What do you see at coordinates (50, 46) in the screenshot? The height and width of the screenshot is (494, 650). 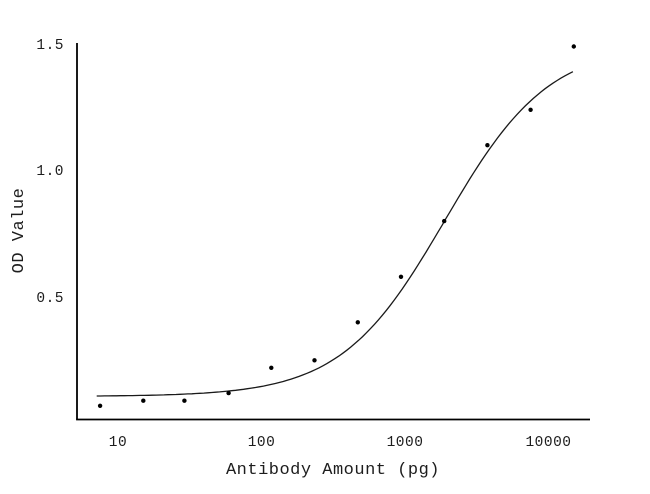 I see `y-tick-label-1.5: 1.5` at bounding box center [50, 46].